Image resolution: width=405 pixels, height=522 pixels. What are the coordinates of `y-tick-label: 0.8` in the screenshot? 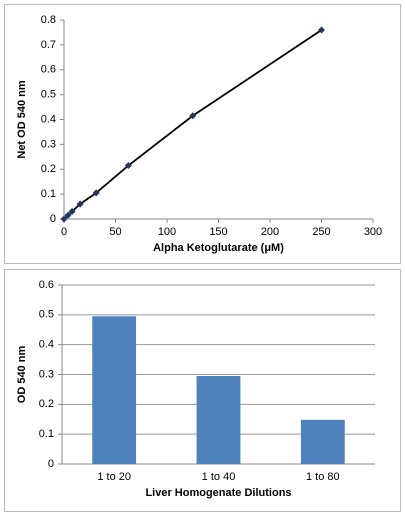 It's located at (48, 20).